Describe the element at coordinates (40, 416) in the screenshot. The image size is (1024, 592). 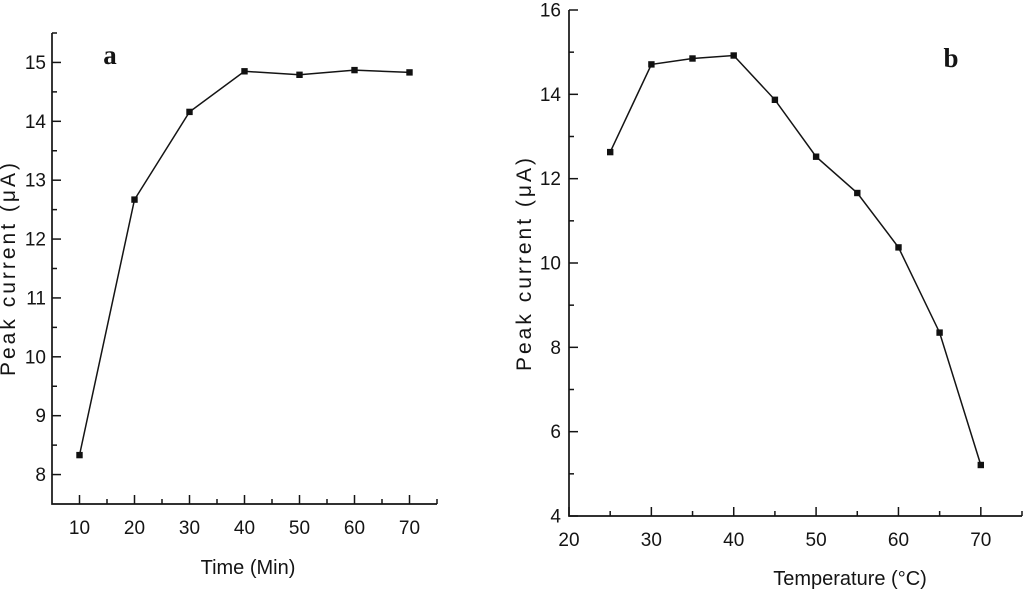
I see `y-tick-label: 9` at that location.